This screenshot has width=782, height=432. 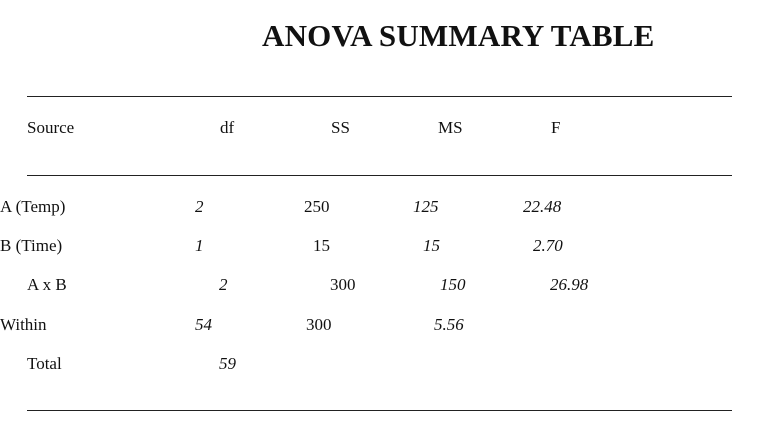 What do you see at coordinates (450, 127) in the screenshot?
I see `header-ms: MS` at bounding box center [450, 127].